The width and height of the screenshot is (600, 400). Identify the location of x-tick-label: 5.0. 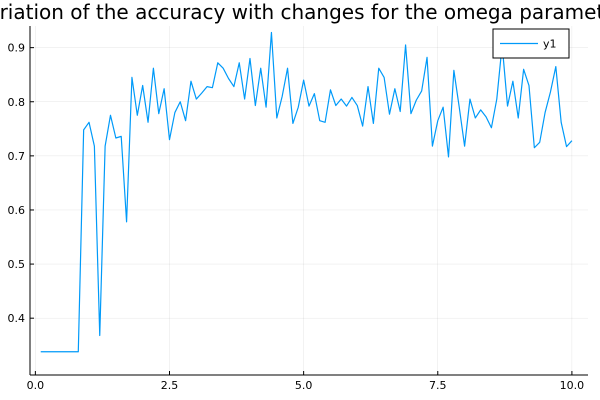
(304, 385).